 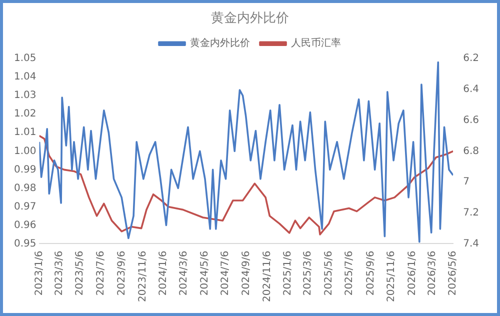 I want to click on y2-tick-label: 7.2, so click(x=471, y=212).